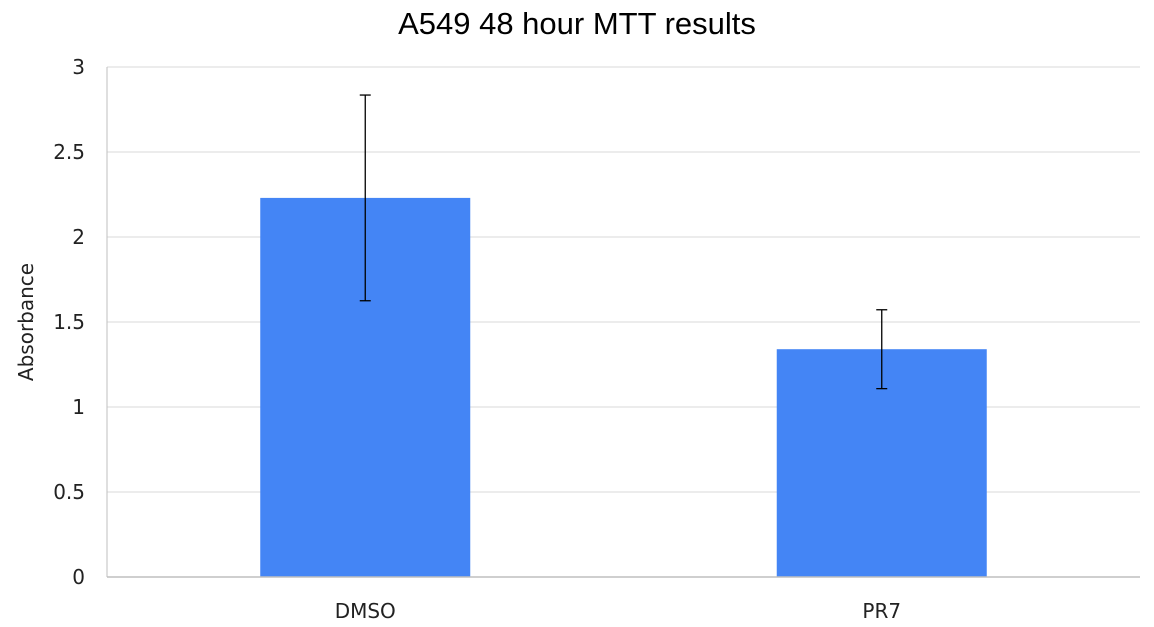 The image size is (1154, 627). I want to click on y-tick-label: 2, so click(78, 237).